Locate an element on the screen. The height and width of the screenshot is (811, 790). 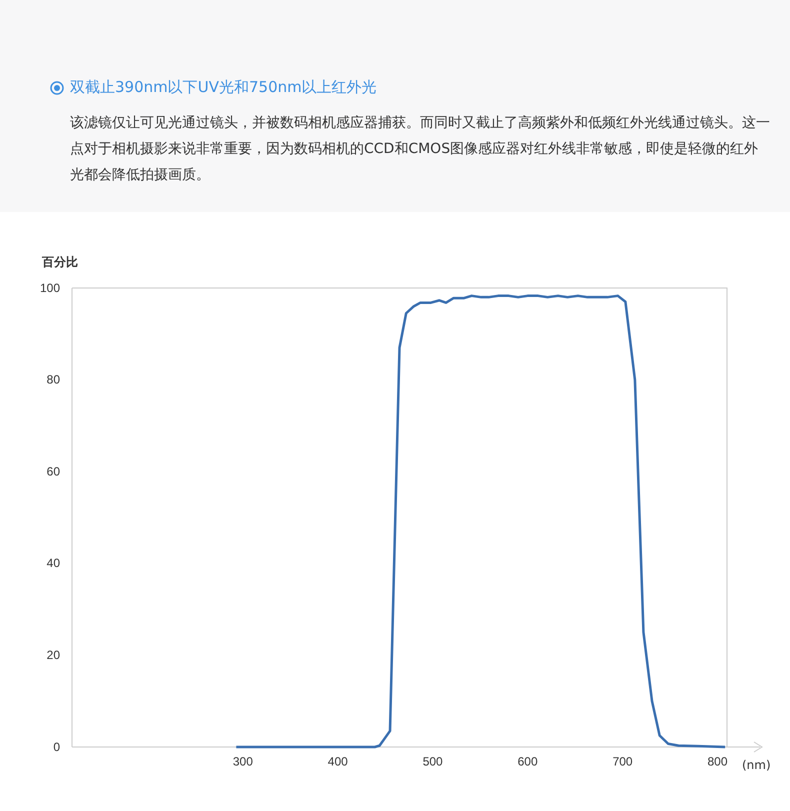
y-tick-label: 80 is located at coordinates (53, 379).